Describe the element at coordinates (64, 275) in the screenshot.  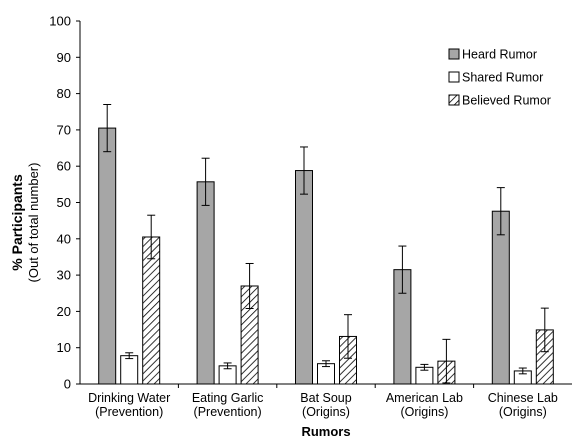
I see `y-tick-label: 30` at that location.